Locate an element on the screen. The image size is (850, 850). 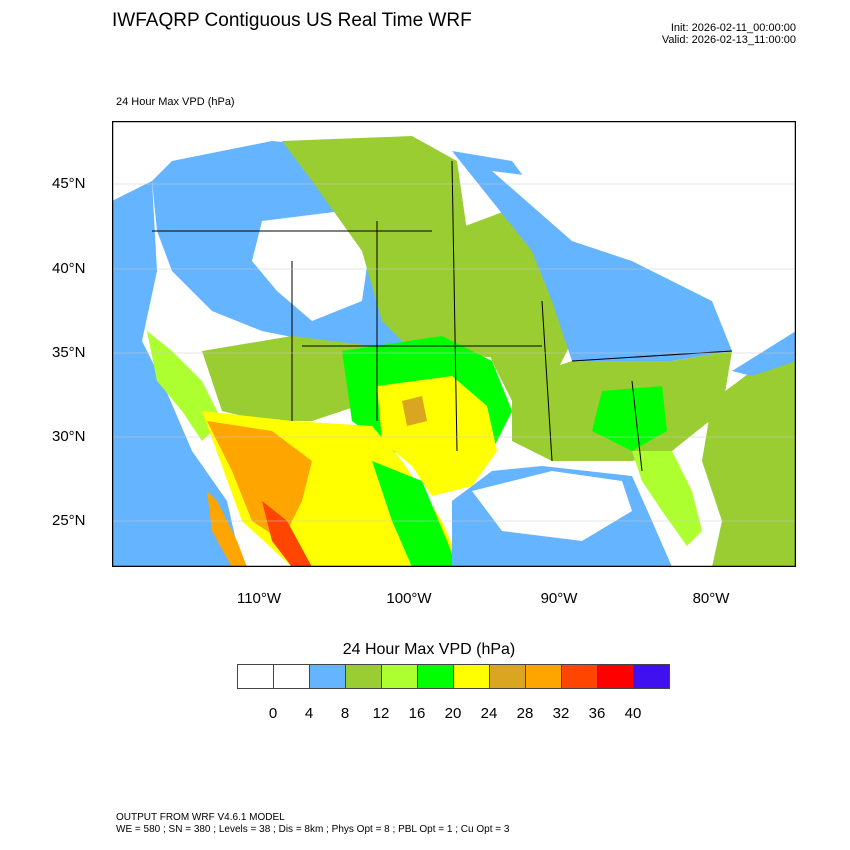
region-baja is located at coordinates (227, 529).